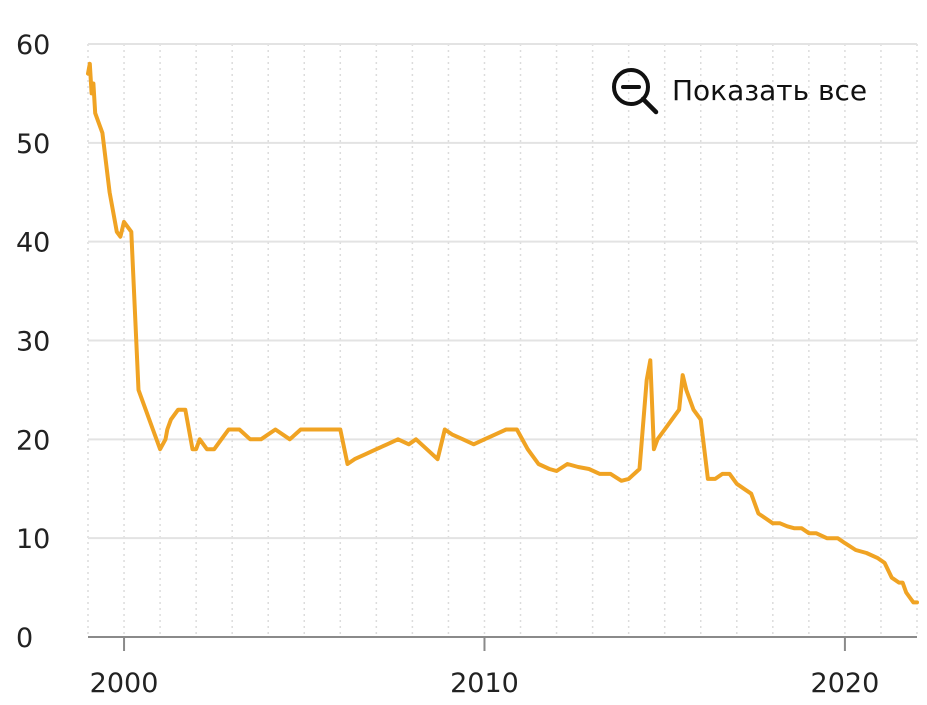 The height and width of the screenshot is (705, 927). I want to click on zoom-out-icon, so click(635, 91).